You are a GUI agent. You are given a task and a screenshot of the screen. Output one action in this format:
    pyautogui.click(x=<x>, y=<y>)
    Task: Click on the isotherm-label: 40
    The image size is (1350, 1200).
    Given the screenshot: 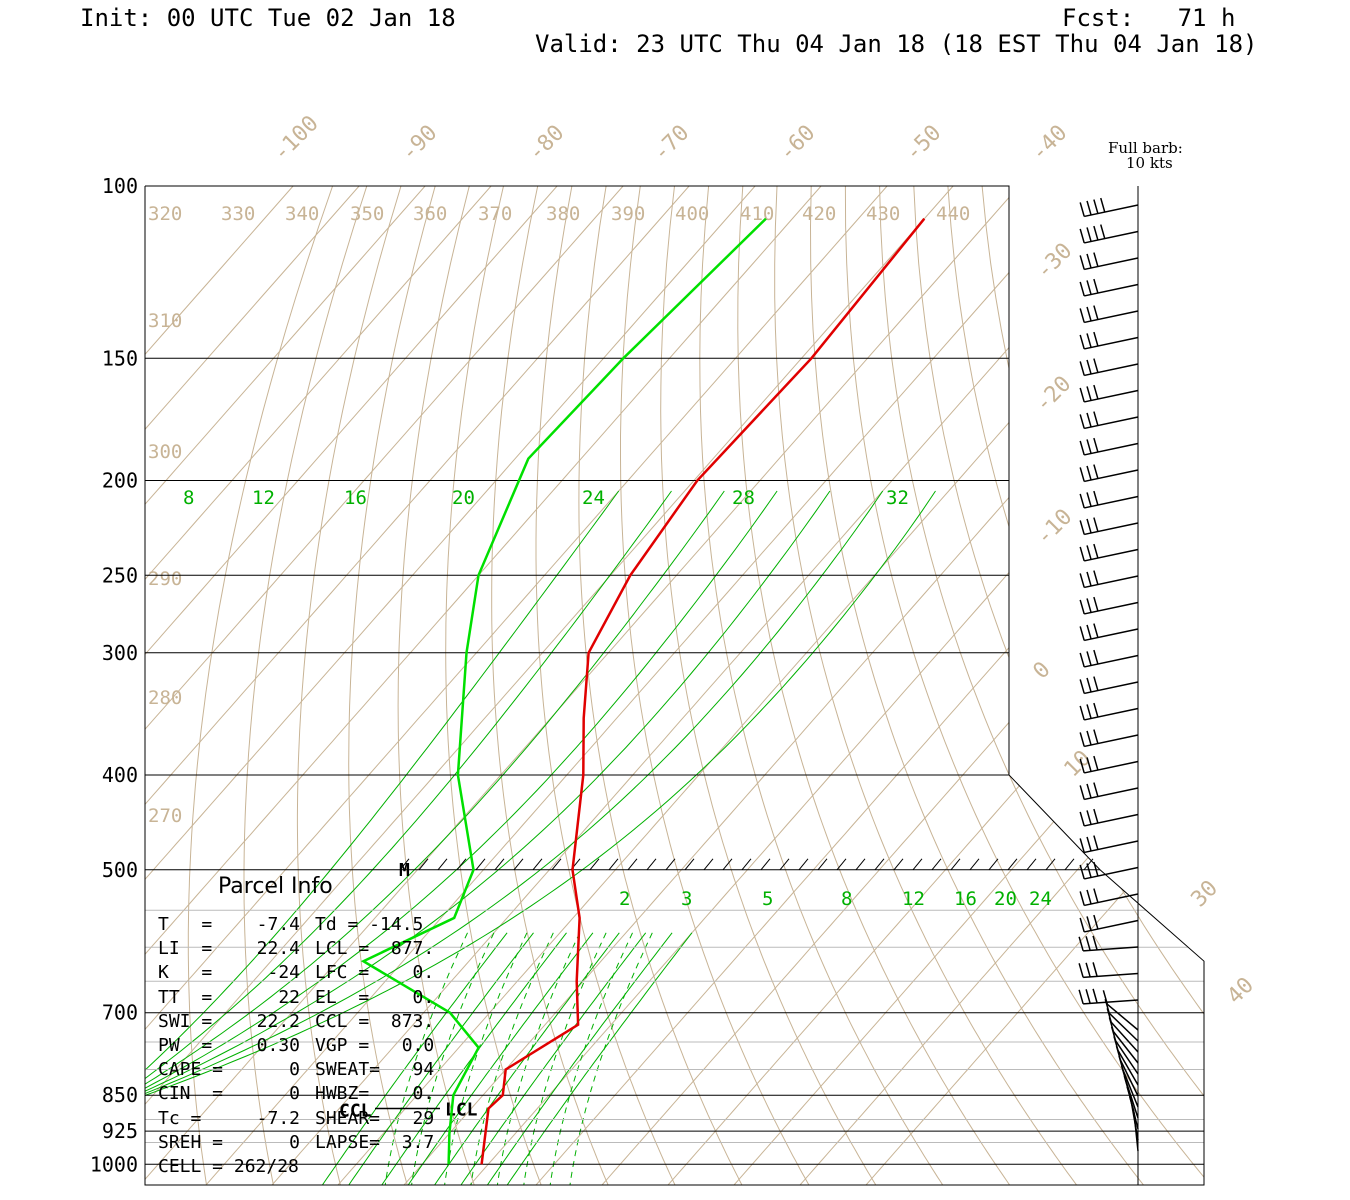 What is the action you would take?
    pyautogui.click(x=1241, y=991)
    